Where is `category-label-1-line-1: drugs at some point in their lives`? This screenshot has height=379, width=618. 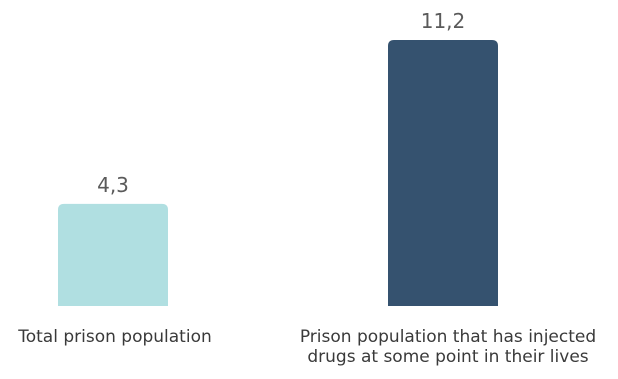 category-label-1-line-1: drugs at some point in their lives is located at coordinates (447, 357).